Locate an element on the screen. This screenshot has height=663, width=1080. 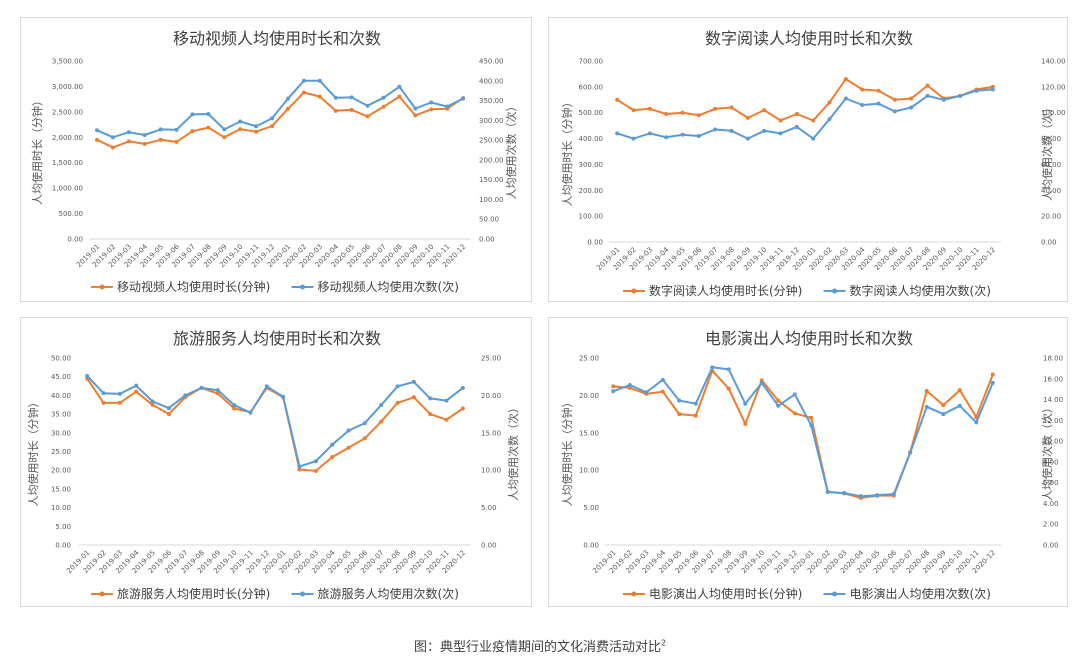
y-tick-label: 500.00 is located at coordinates (71, 214).